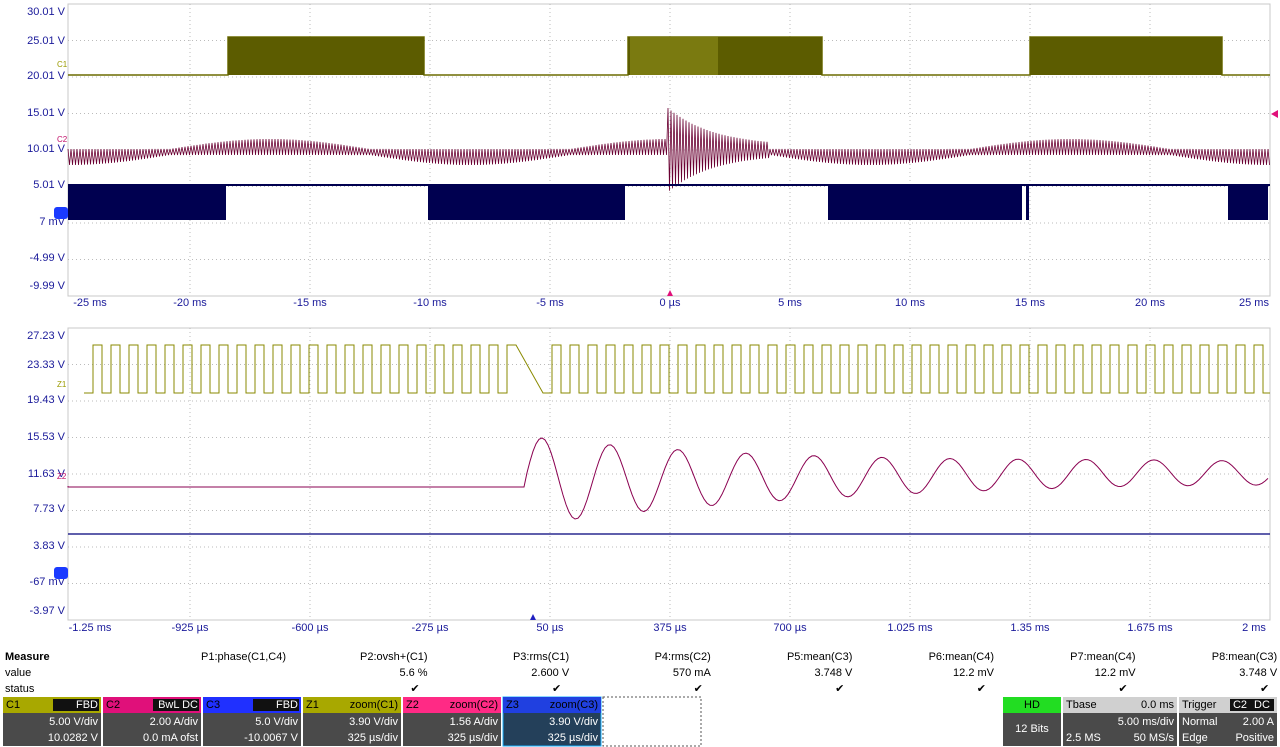 This screenshot has height=747, width=1280. What do you see at coordinates (1154, 738) in the screenshot?
I see `timebase-rate: 50 MS/s` at bounding box center [1154, 738].